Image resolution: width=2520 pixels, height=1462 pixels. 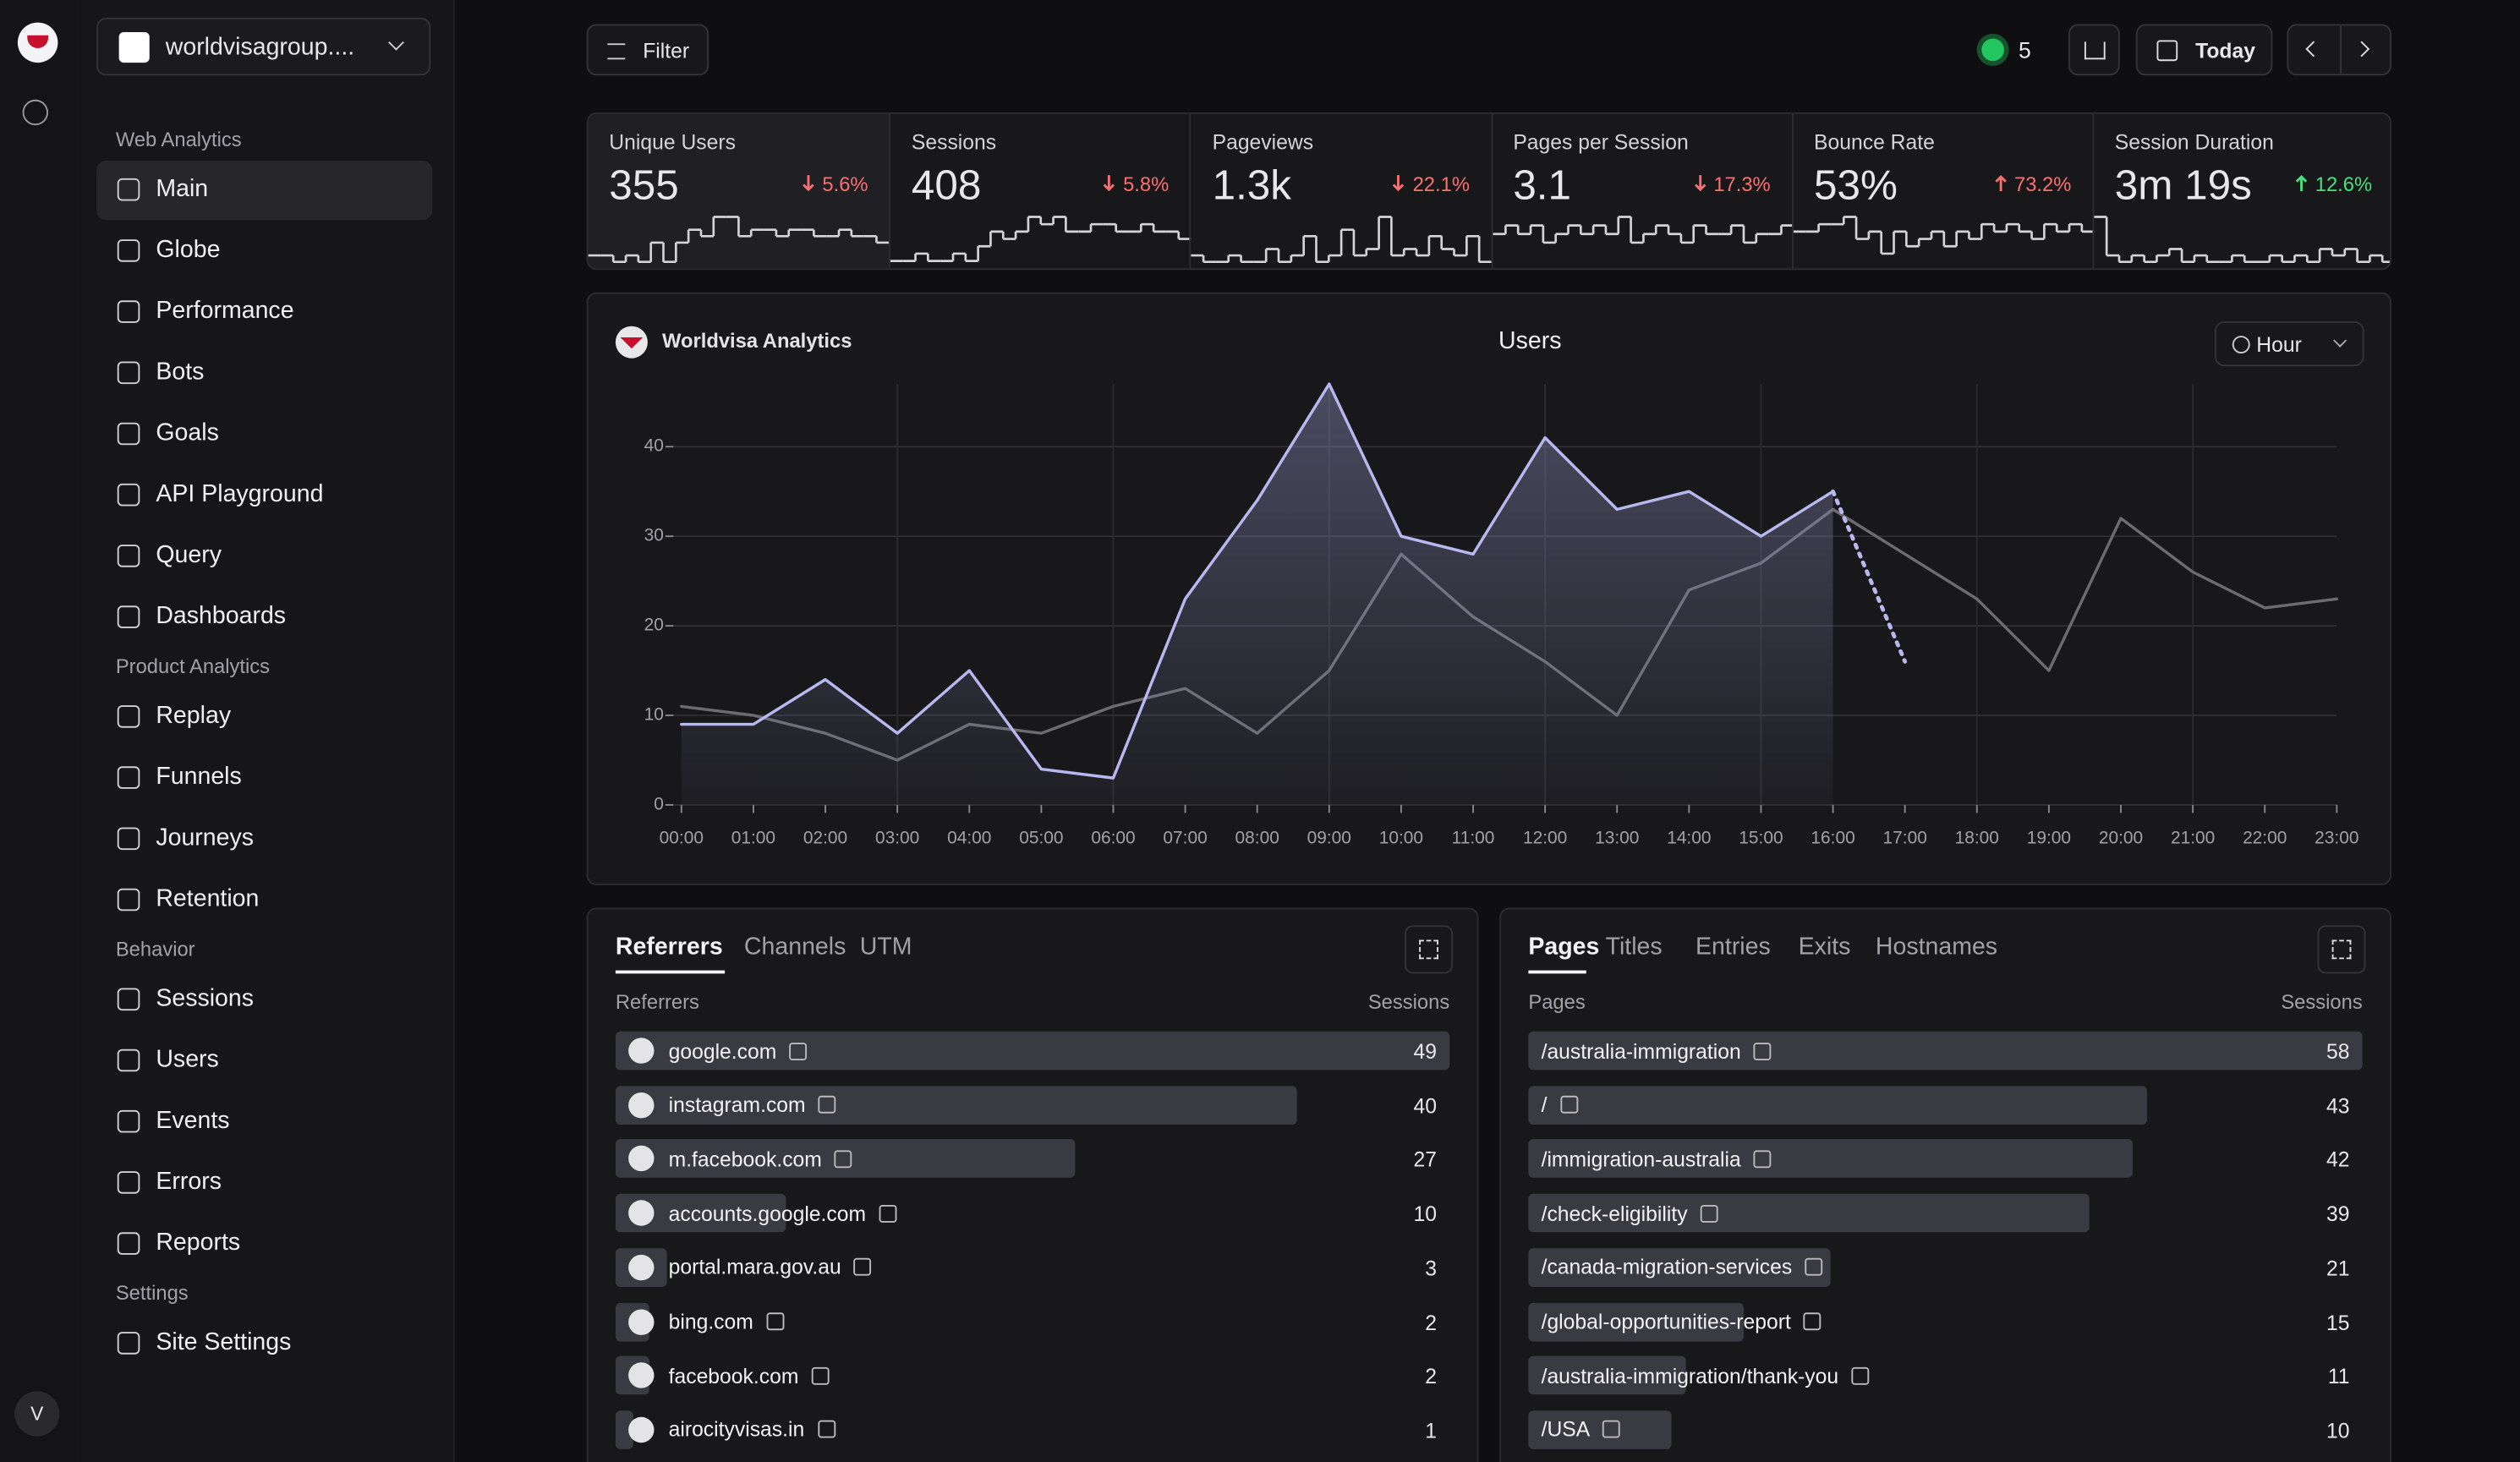 I want to click on nav-item: Dashboards, so click(x=264, y=617).